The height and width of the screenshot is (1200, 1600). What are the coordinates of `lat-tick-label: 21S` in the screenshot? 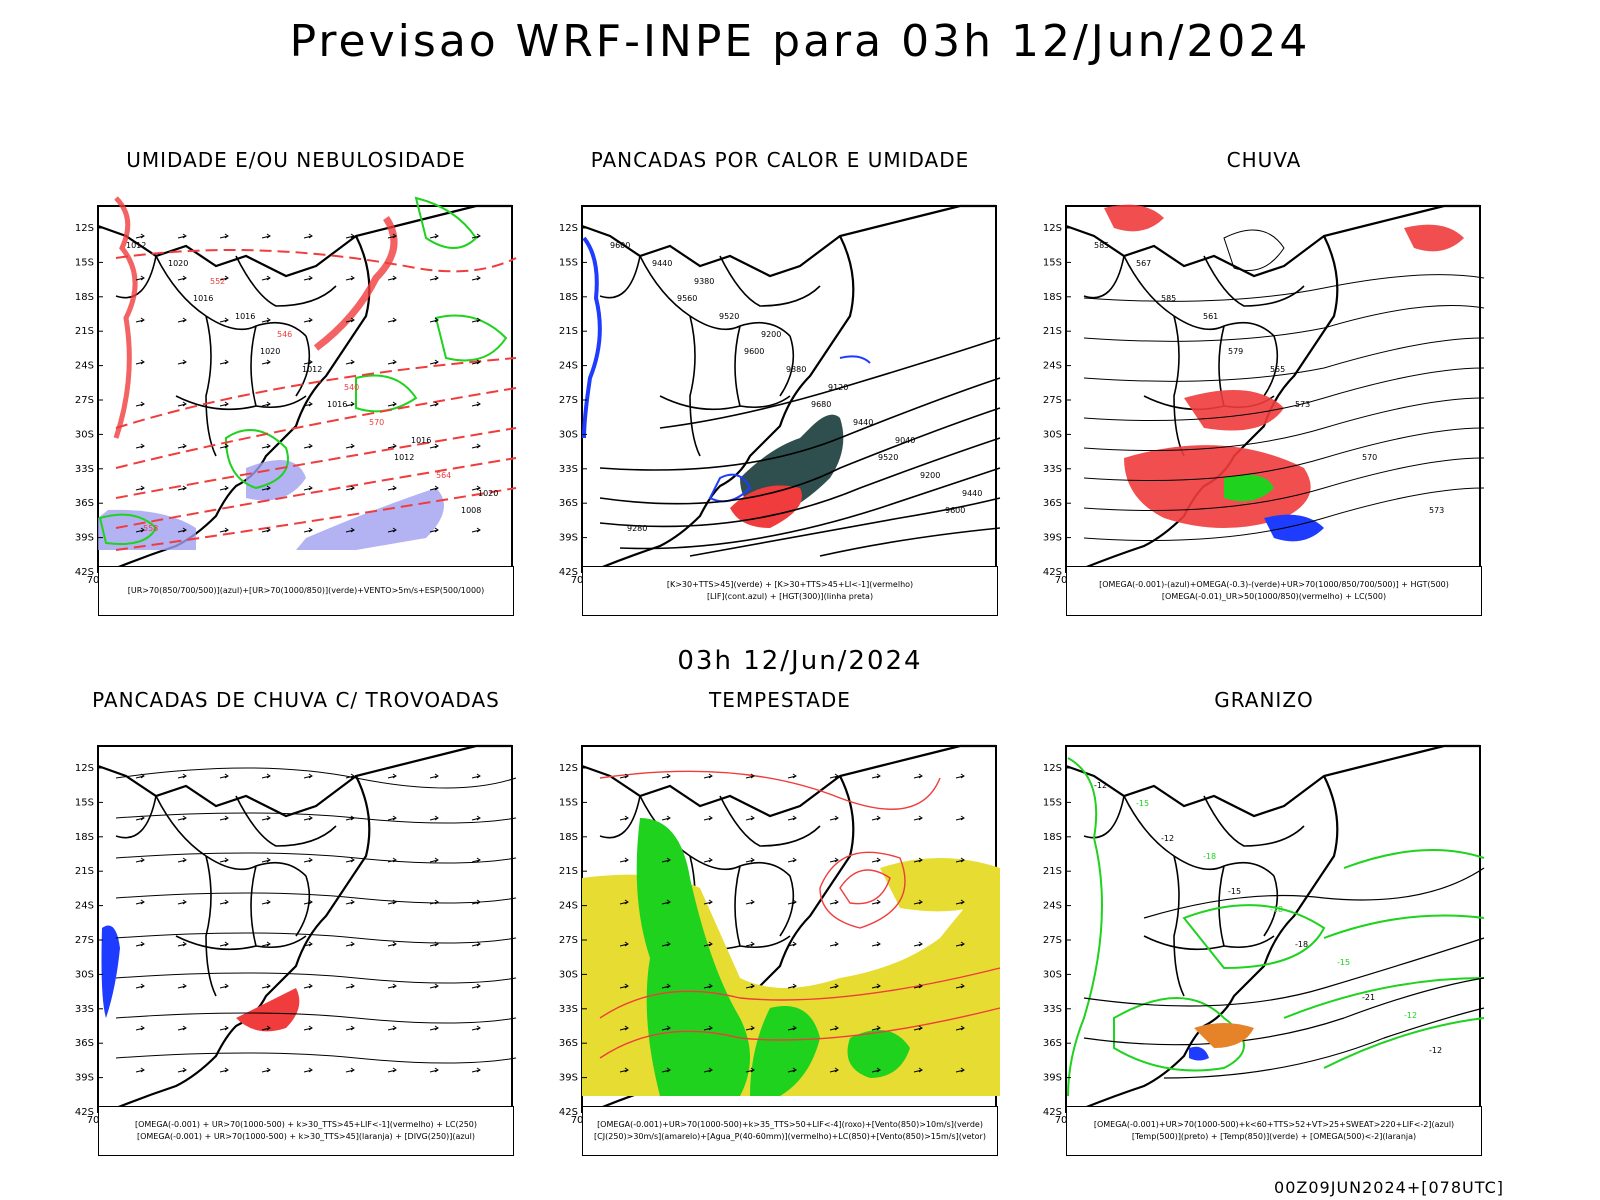 It's located at (1052, 331).